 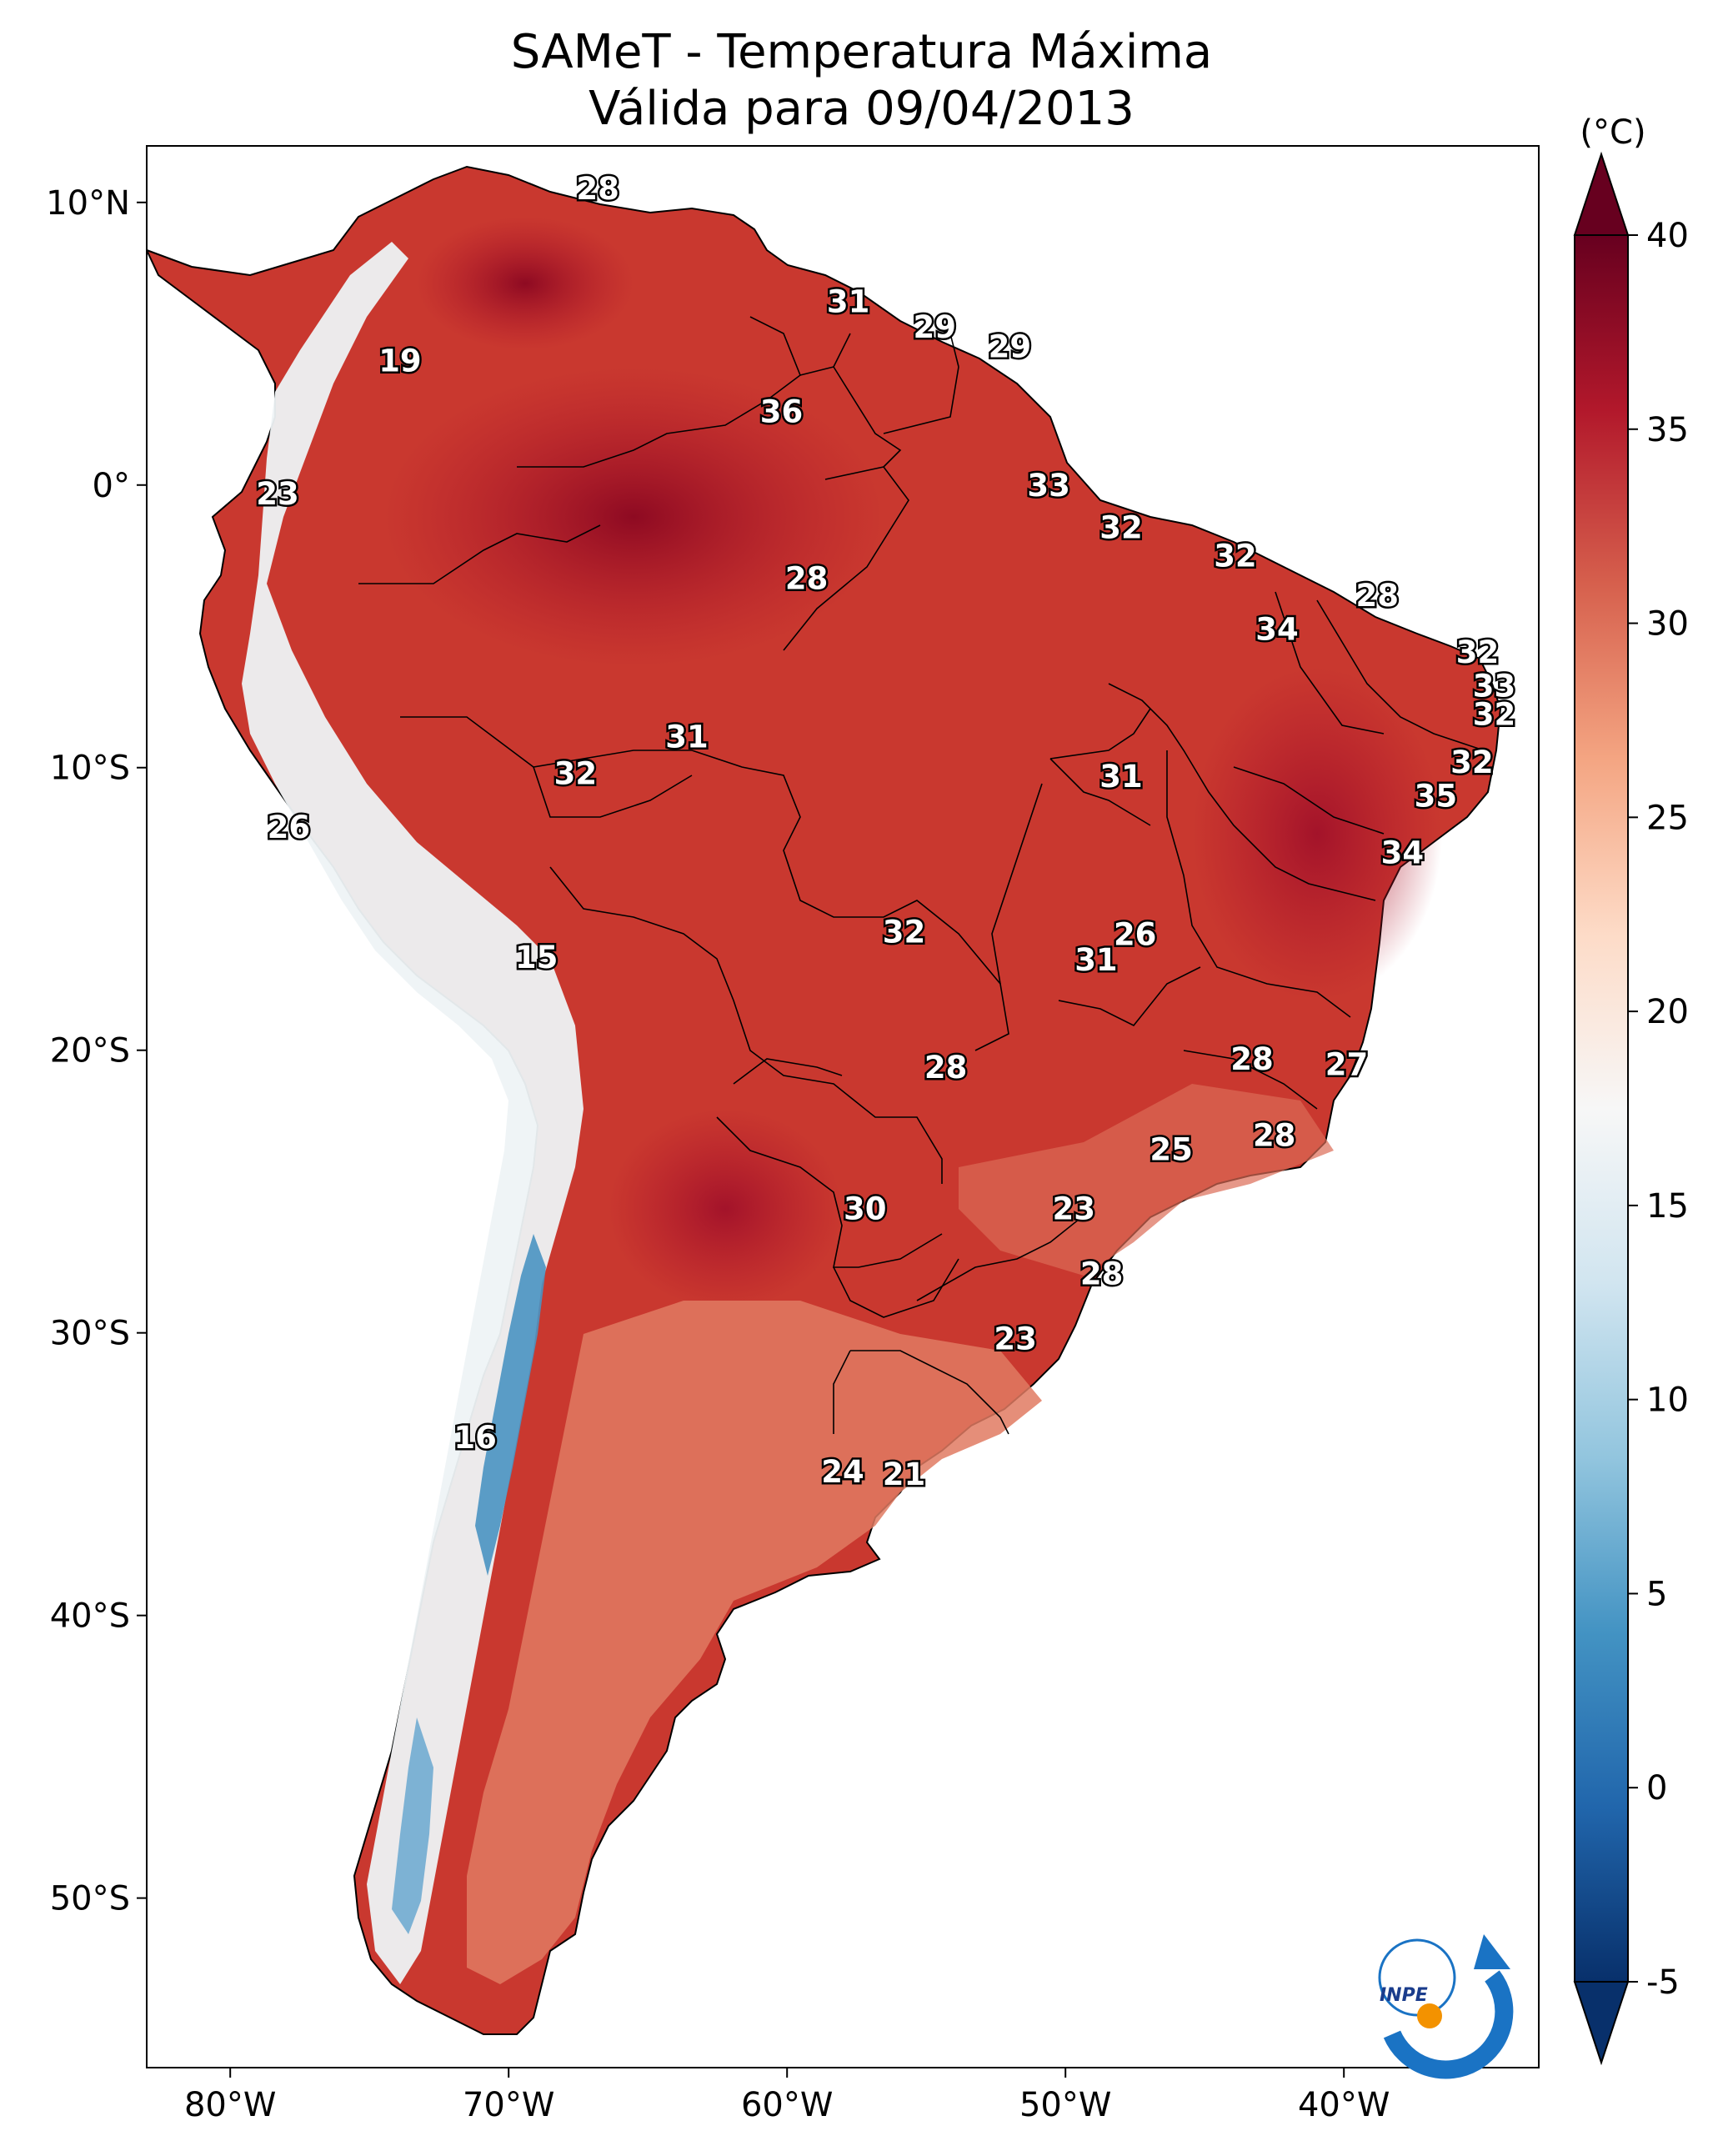 What do you see at coordinates (1065, 2105) in the screenshot?
I see `lon-tick-label: 50°W` at bounding box center [1065, 2105].